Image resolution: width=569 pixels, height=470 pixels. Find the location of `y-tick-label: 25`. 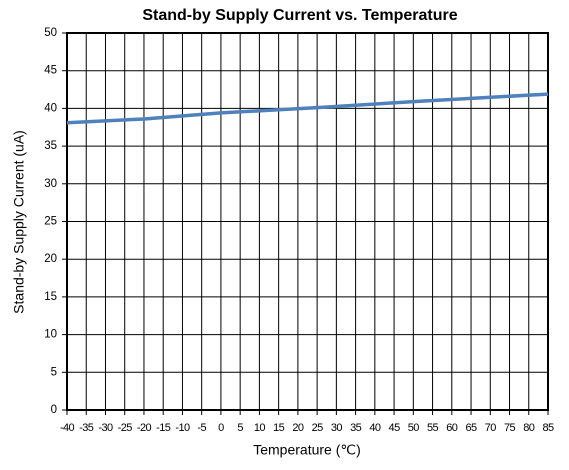

y-tick-label: 25 is located at coordinates (50, 222).